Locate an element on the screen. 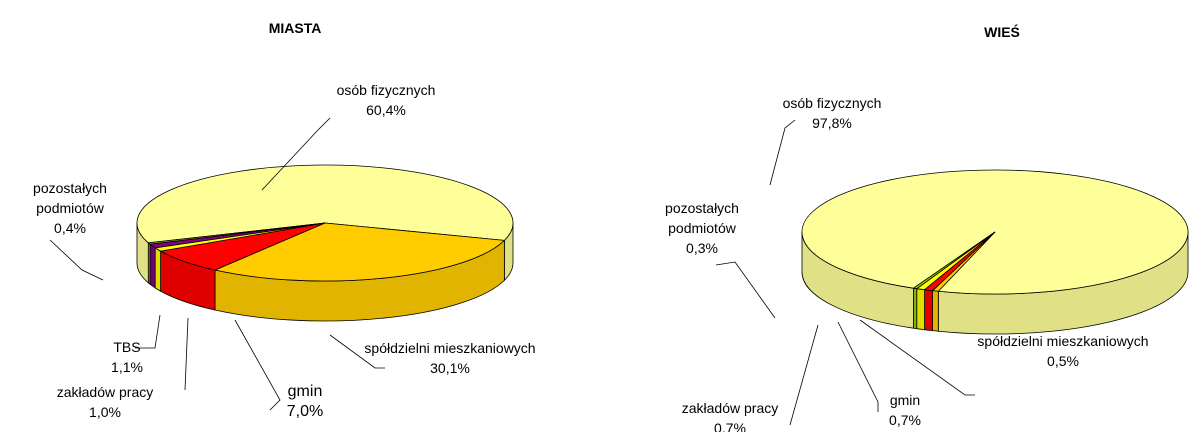 The image size is (1191, 432). label-value: 0,3% is located at coordinates (702, 248).